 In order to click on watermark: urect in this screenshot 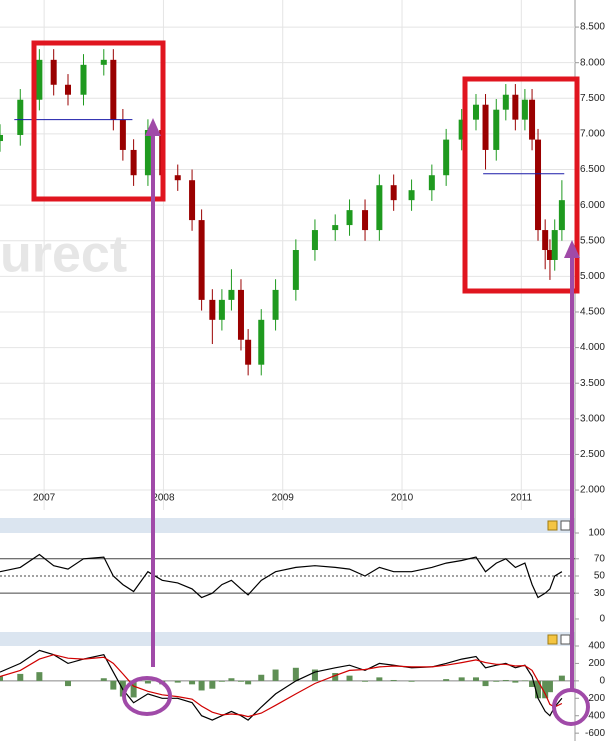, I will do `click(63, 255)`.